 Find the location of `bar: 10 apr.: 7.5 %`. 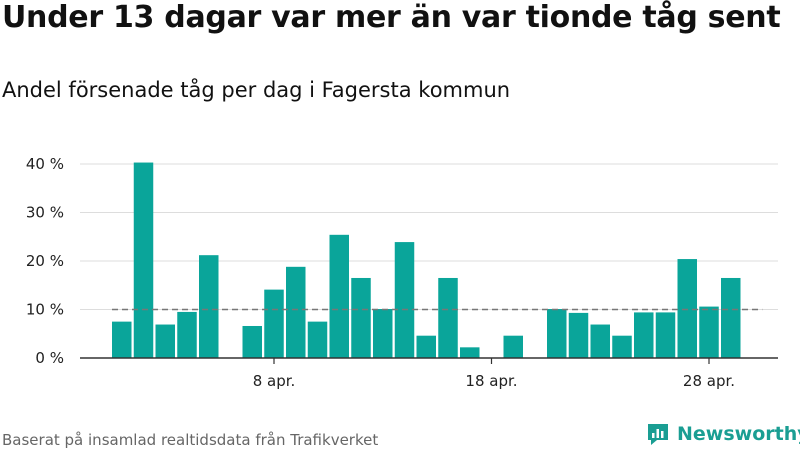

bar: 10 apr.: 7.5 % is located at coordinates (317, 339).